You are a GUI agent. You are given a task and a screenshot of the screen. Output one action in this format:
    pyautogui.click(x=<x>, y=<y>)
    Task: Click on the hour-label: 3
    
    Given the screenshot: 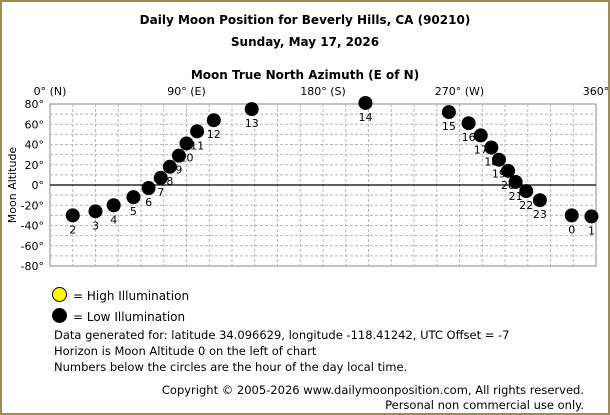 What is the action you would take?
    pyautogui.click(x=95, y=225)
    